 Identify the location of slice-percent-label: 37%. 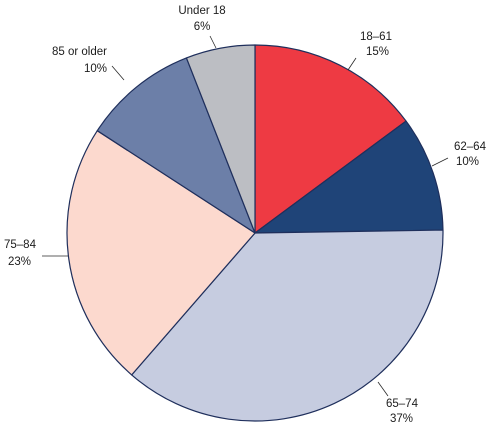
(401, 419).